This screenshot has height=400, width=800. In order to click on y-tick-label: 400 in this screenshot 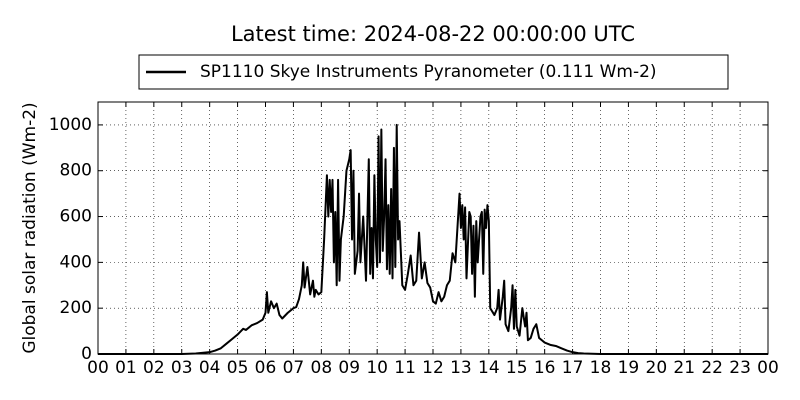, I will do `click(76, 262)`.